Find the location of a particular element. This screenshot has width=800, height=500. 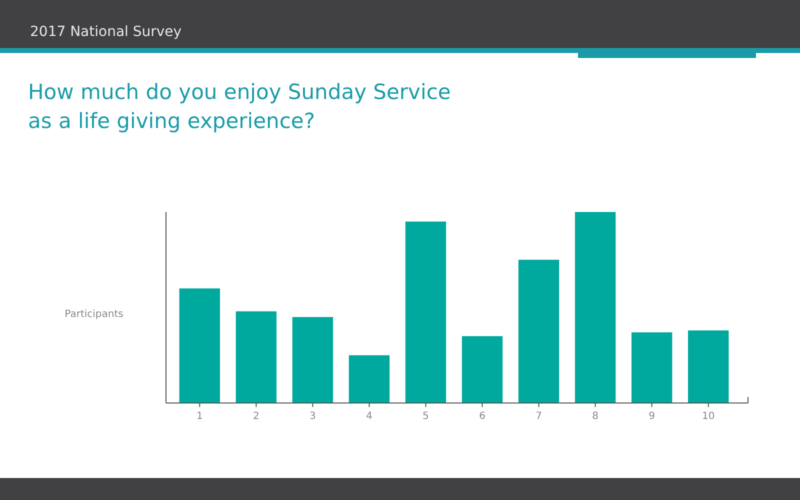

x-tick-label: 2 is located at coordinates (256, 416).